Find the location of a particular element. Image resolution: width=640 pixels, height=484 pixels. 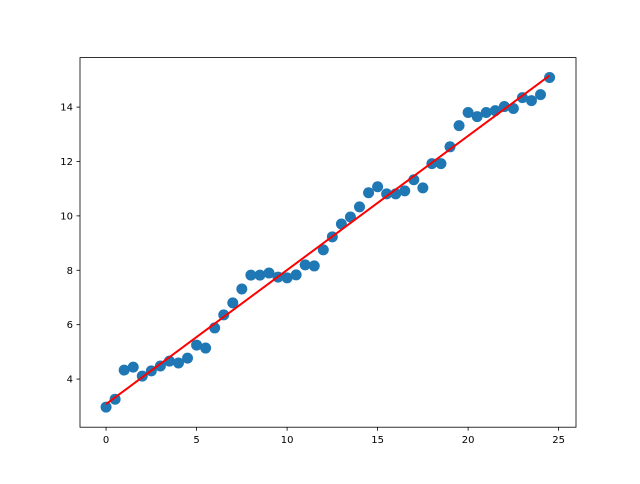

x-tick-label: 15 is located at coordinates (377, 440).